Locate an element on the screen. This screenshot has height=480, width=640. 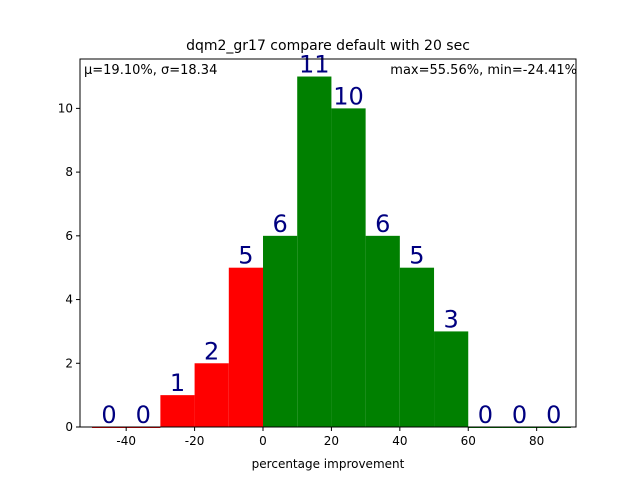
data-label: 10 is located at coordinates (348, 96).